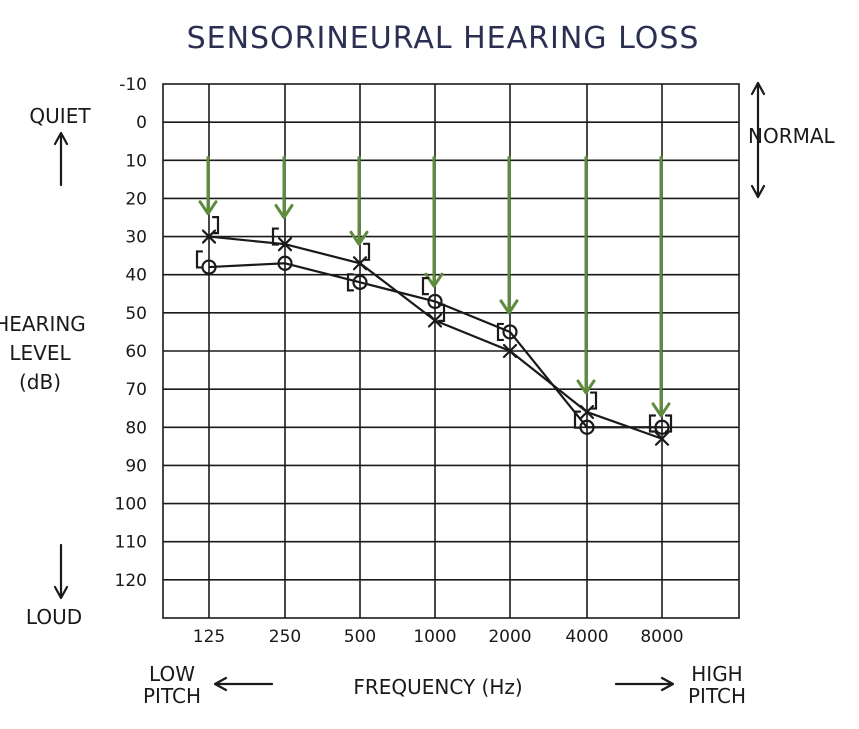 This screenshot has width=859, height=729. I want to click on x-tick-labels: 125 250 500 1000 2000 4000 8000, so click(438, 637).